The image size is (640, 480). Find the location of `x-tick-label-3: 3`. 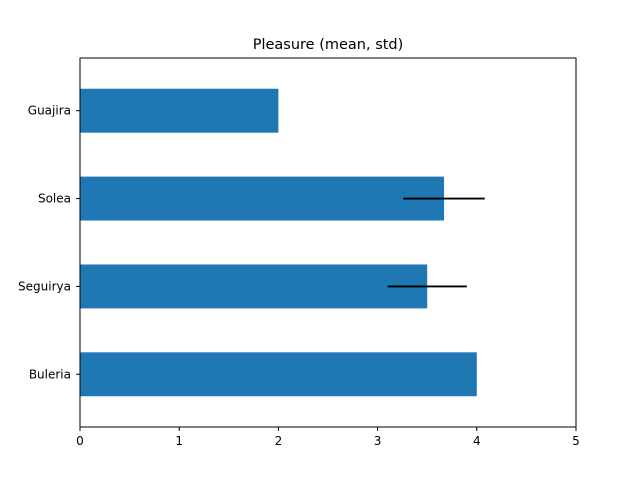

x-tick-label-3: 3 is located at coordinates (378, 441).